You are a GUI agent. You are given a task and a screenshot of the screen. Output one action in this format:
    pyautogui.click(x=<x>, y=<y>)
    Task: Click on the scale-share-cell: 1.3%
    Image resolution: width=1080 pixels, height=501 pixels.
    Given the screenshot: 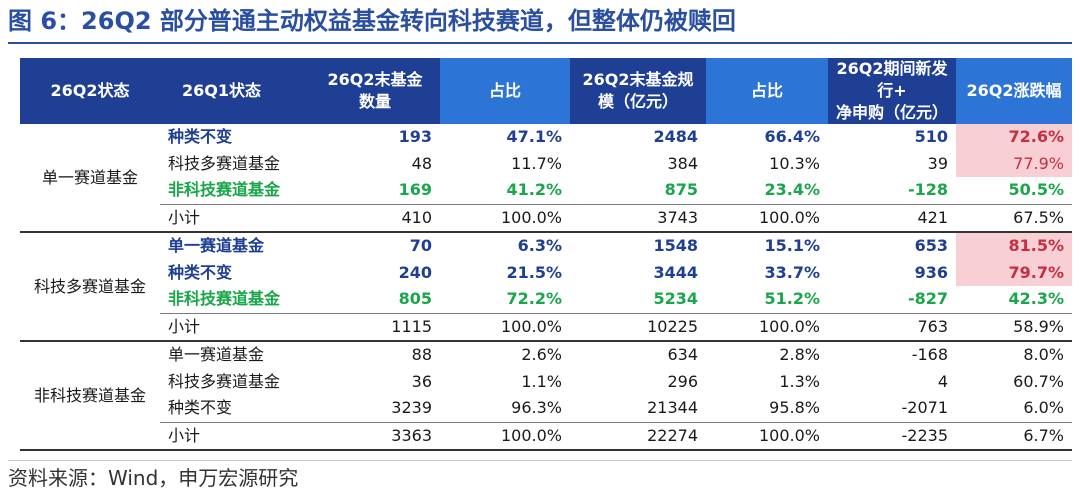 What is the action you would take?
    pyautogui.click(x=799, y=381)
    